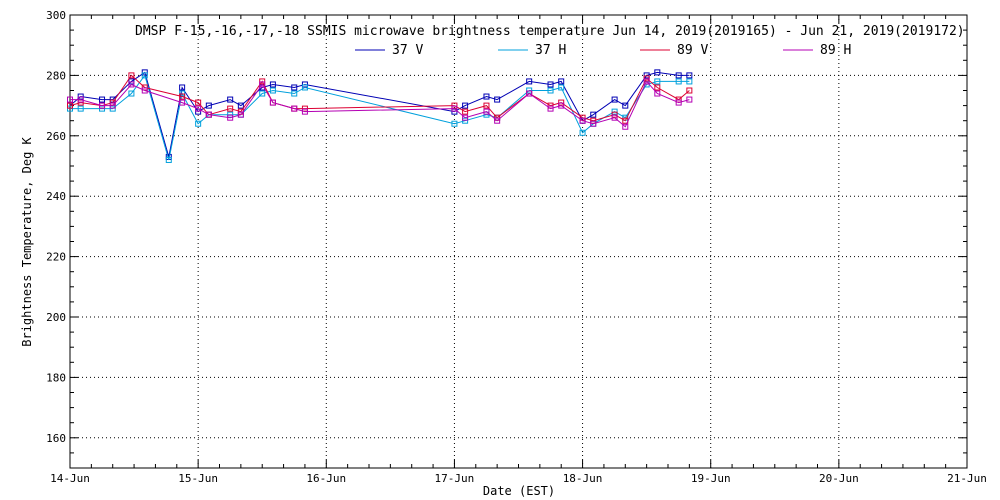 Image resolution: width=1000 pixels, height=500 pixels. Describe the element at coordinates (692, 50) in the screenshot. I see `legend-label: 89 V` at that location.